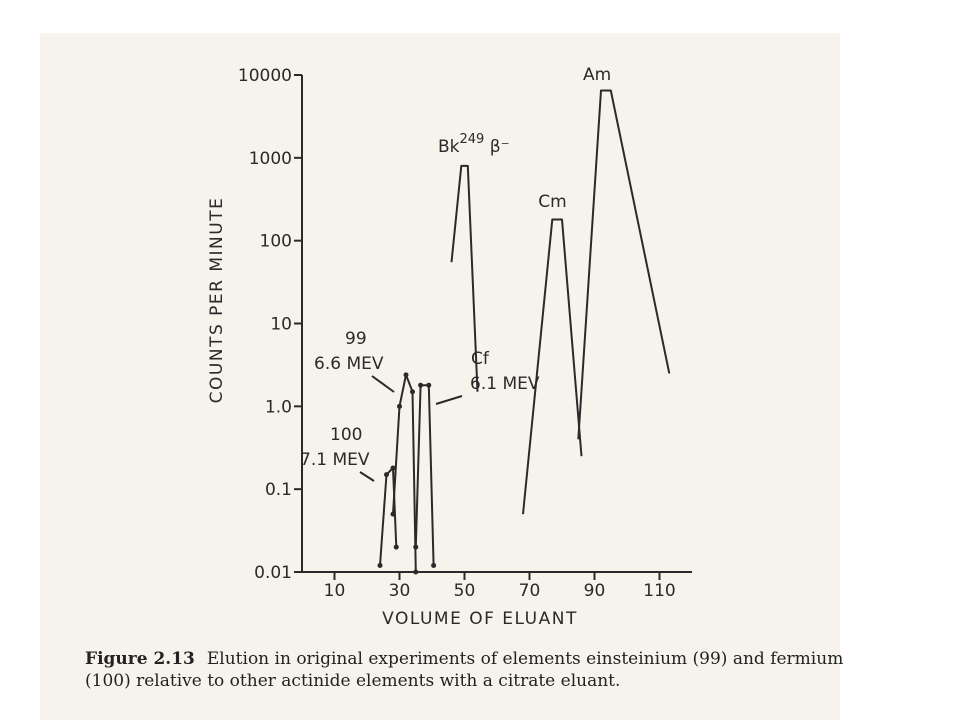 The height and width of the screenshot is (720, 960). Describe the element at coordinates (552, 366) in the screenshot. I see `series-line-cm` at that location.